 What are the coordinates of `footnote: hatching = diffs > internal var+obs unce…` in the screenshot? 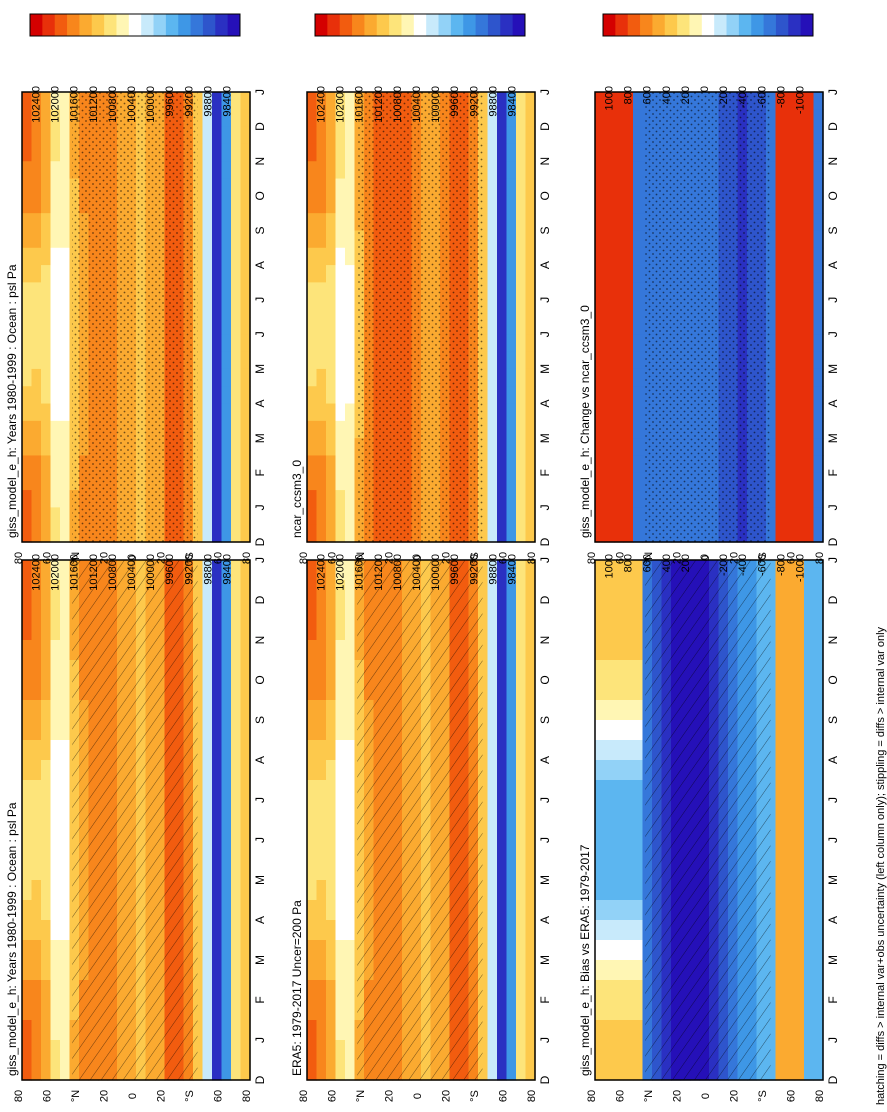 It's located at (881, 865).